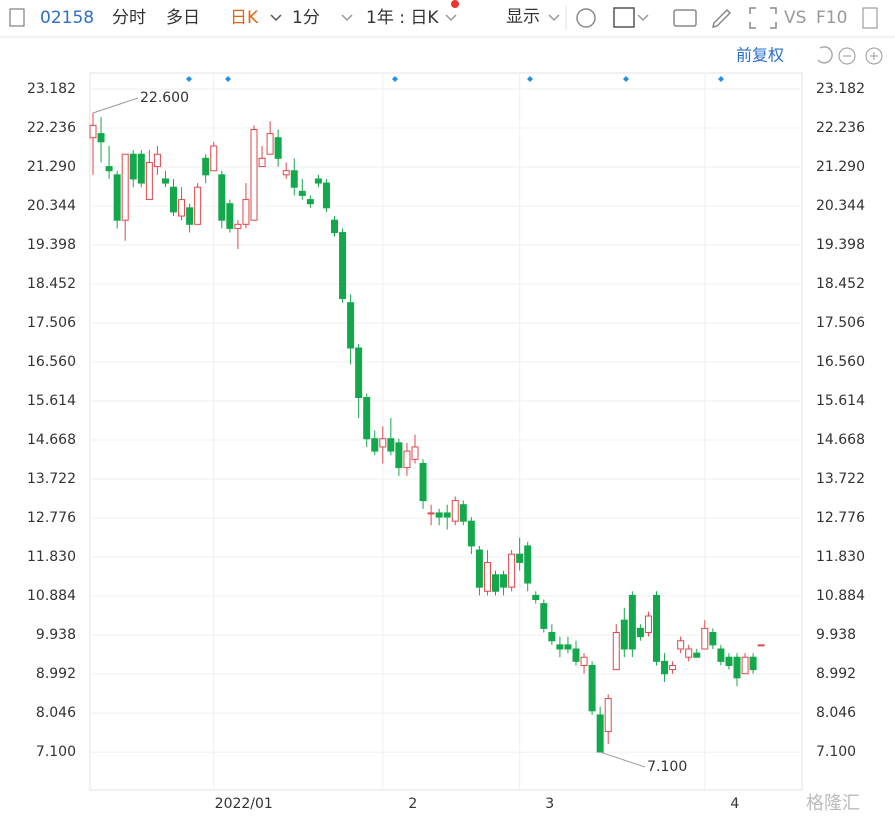  I want to click on y-tick-label-right: 7.100, so click(836, 752).